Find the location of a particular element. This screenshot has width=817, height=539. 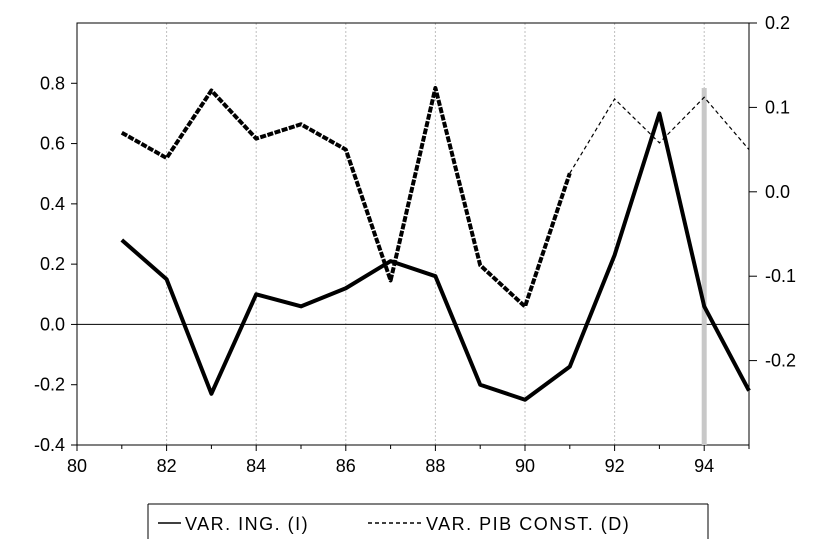

left-y-axis: -0.4 -0.2 0.0 0.2 0.4 0.6 0.8 is located at coordinates (55, 264).